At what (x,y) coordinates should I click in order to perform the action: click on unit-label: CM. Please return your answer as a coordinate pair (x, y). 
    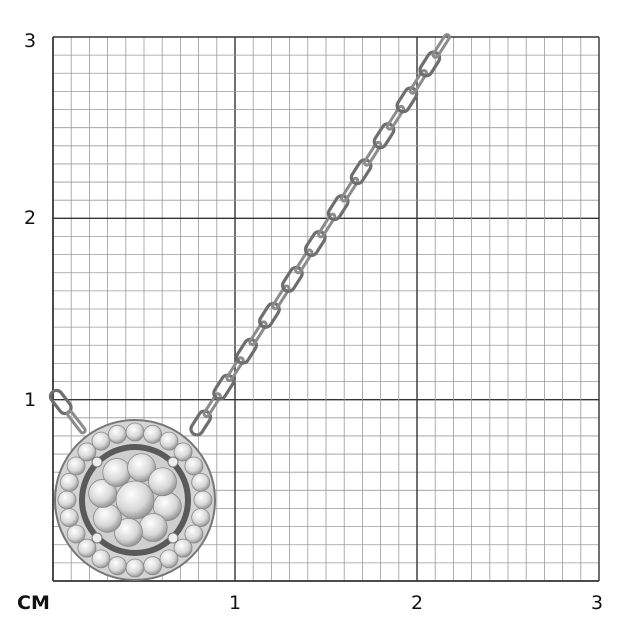
    Looking at the image, I should click on (33, 603).